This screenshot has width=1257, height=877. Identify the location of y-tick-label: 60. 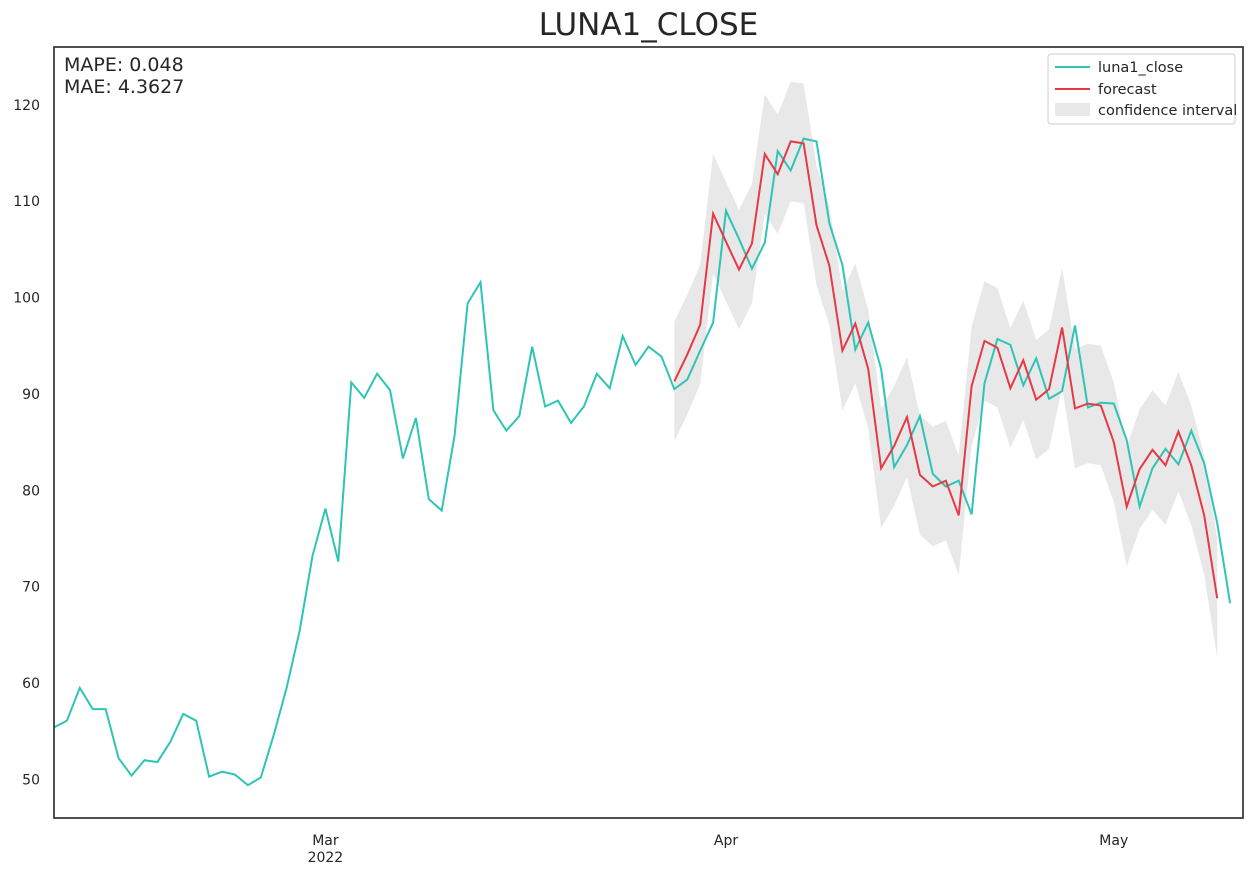
(31, 684).